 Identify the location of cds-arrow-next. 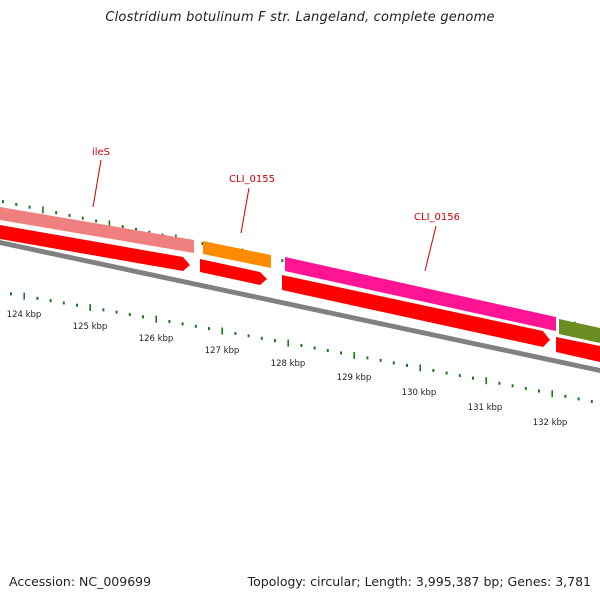
(578, 349).